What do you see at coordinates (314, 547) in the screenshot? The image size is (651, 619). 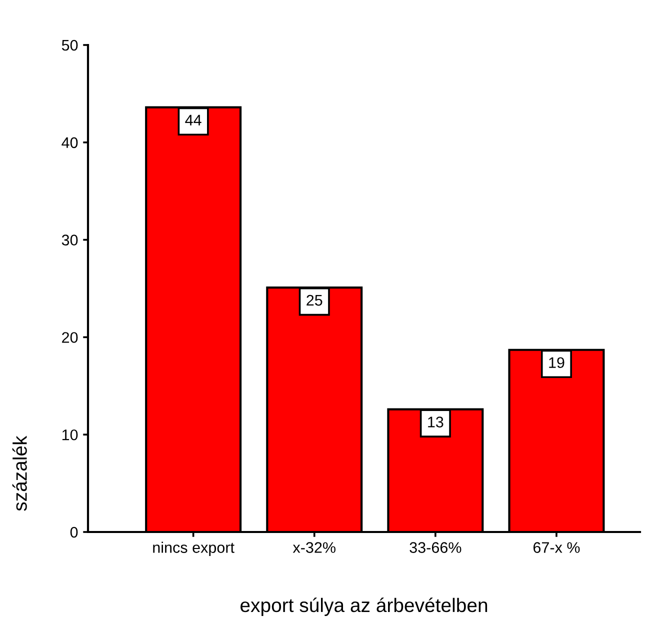 I see `x-tick-label: x-32%` at bounding box center [314, 547].